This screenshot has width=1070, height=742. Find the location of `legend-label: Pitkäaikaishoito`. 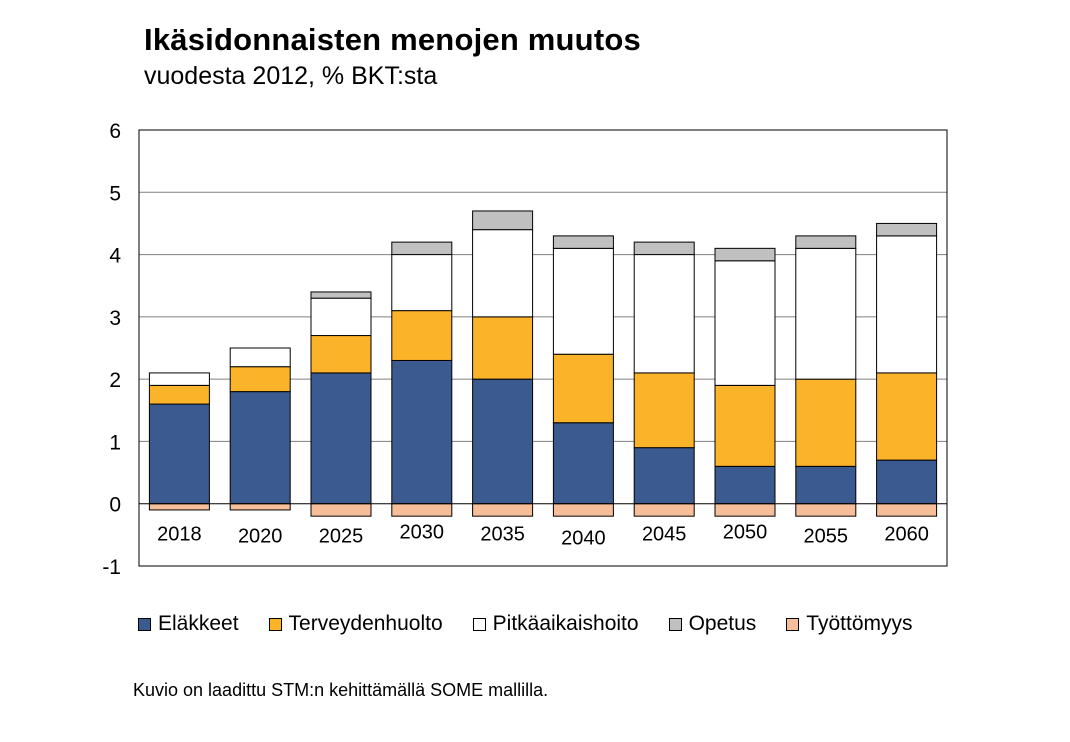

legend-label: Pitkäaikaishoito is located at coordinates (565, 623).